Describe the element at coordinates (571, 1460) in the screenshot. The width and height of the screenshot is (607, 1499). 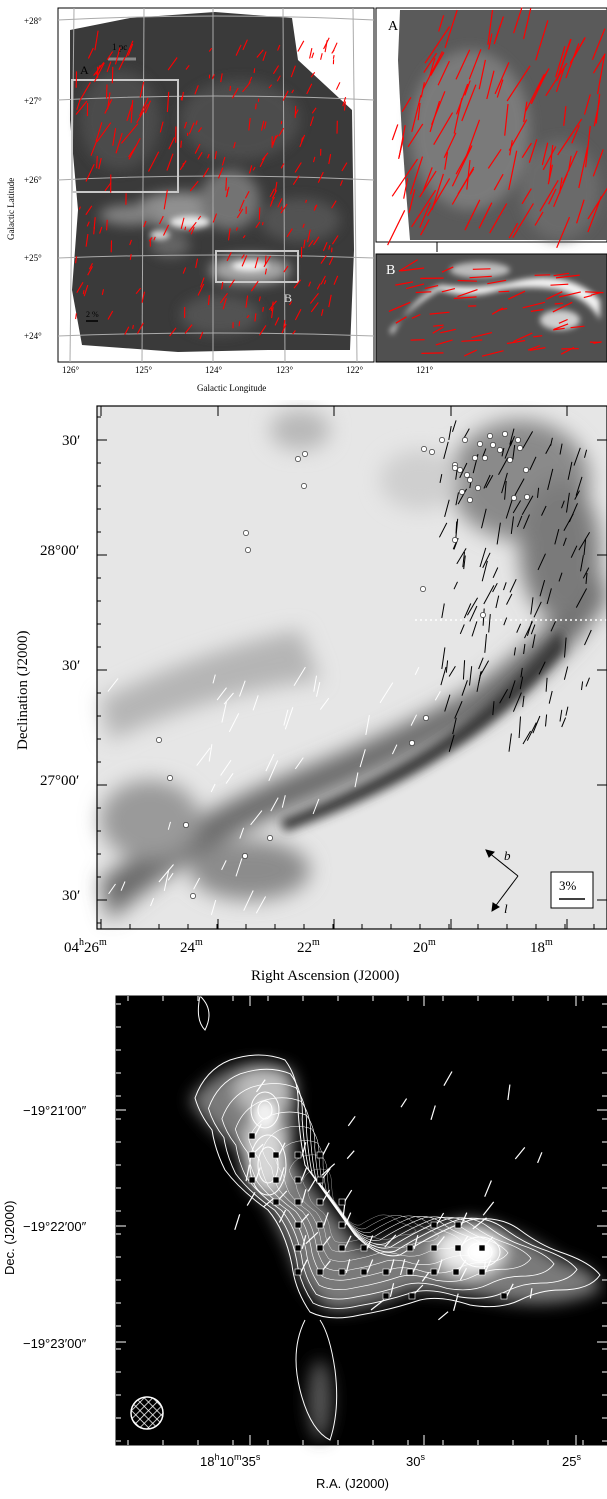
I see `svg-text: 25s` at that location.